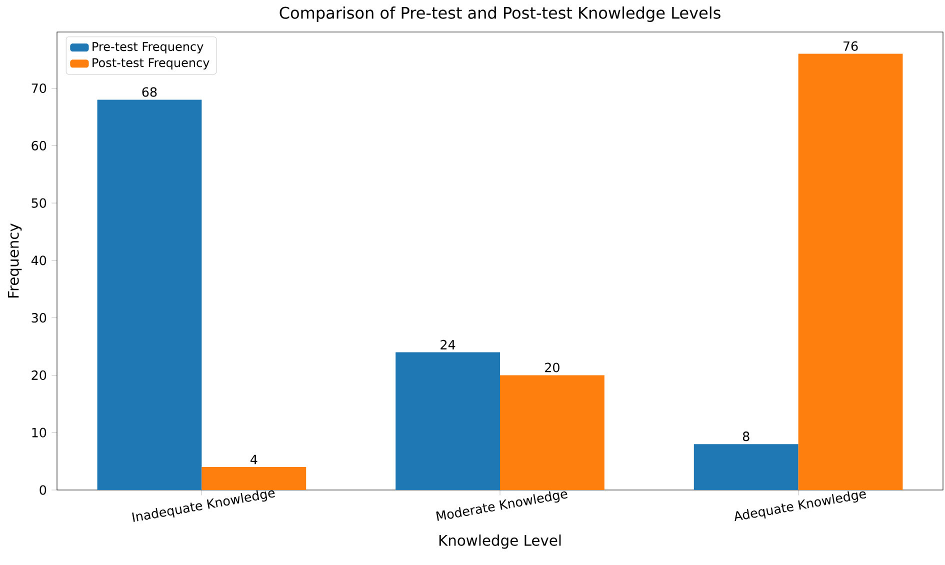 The width and height of the screenshot is (945, 565). What do you see at coordinates (39, 375) in the screenshot?
I see `y-tick-label: 20` at bounding box center [39, 375].